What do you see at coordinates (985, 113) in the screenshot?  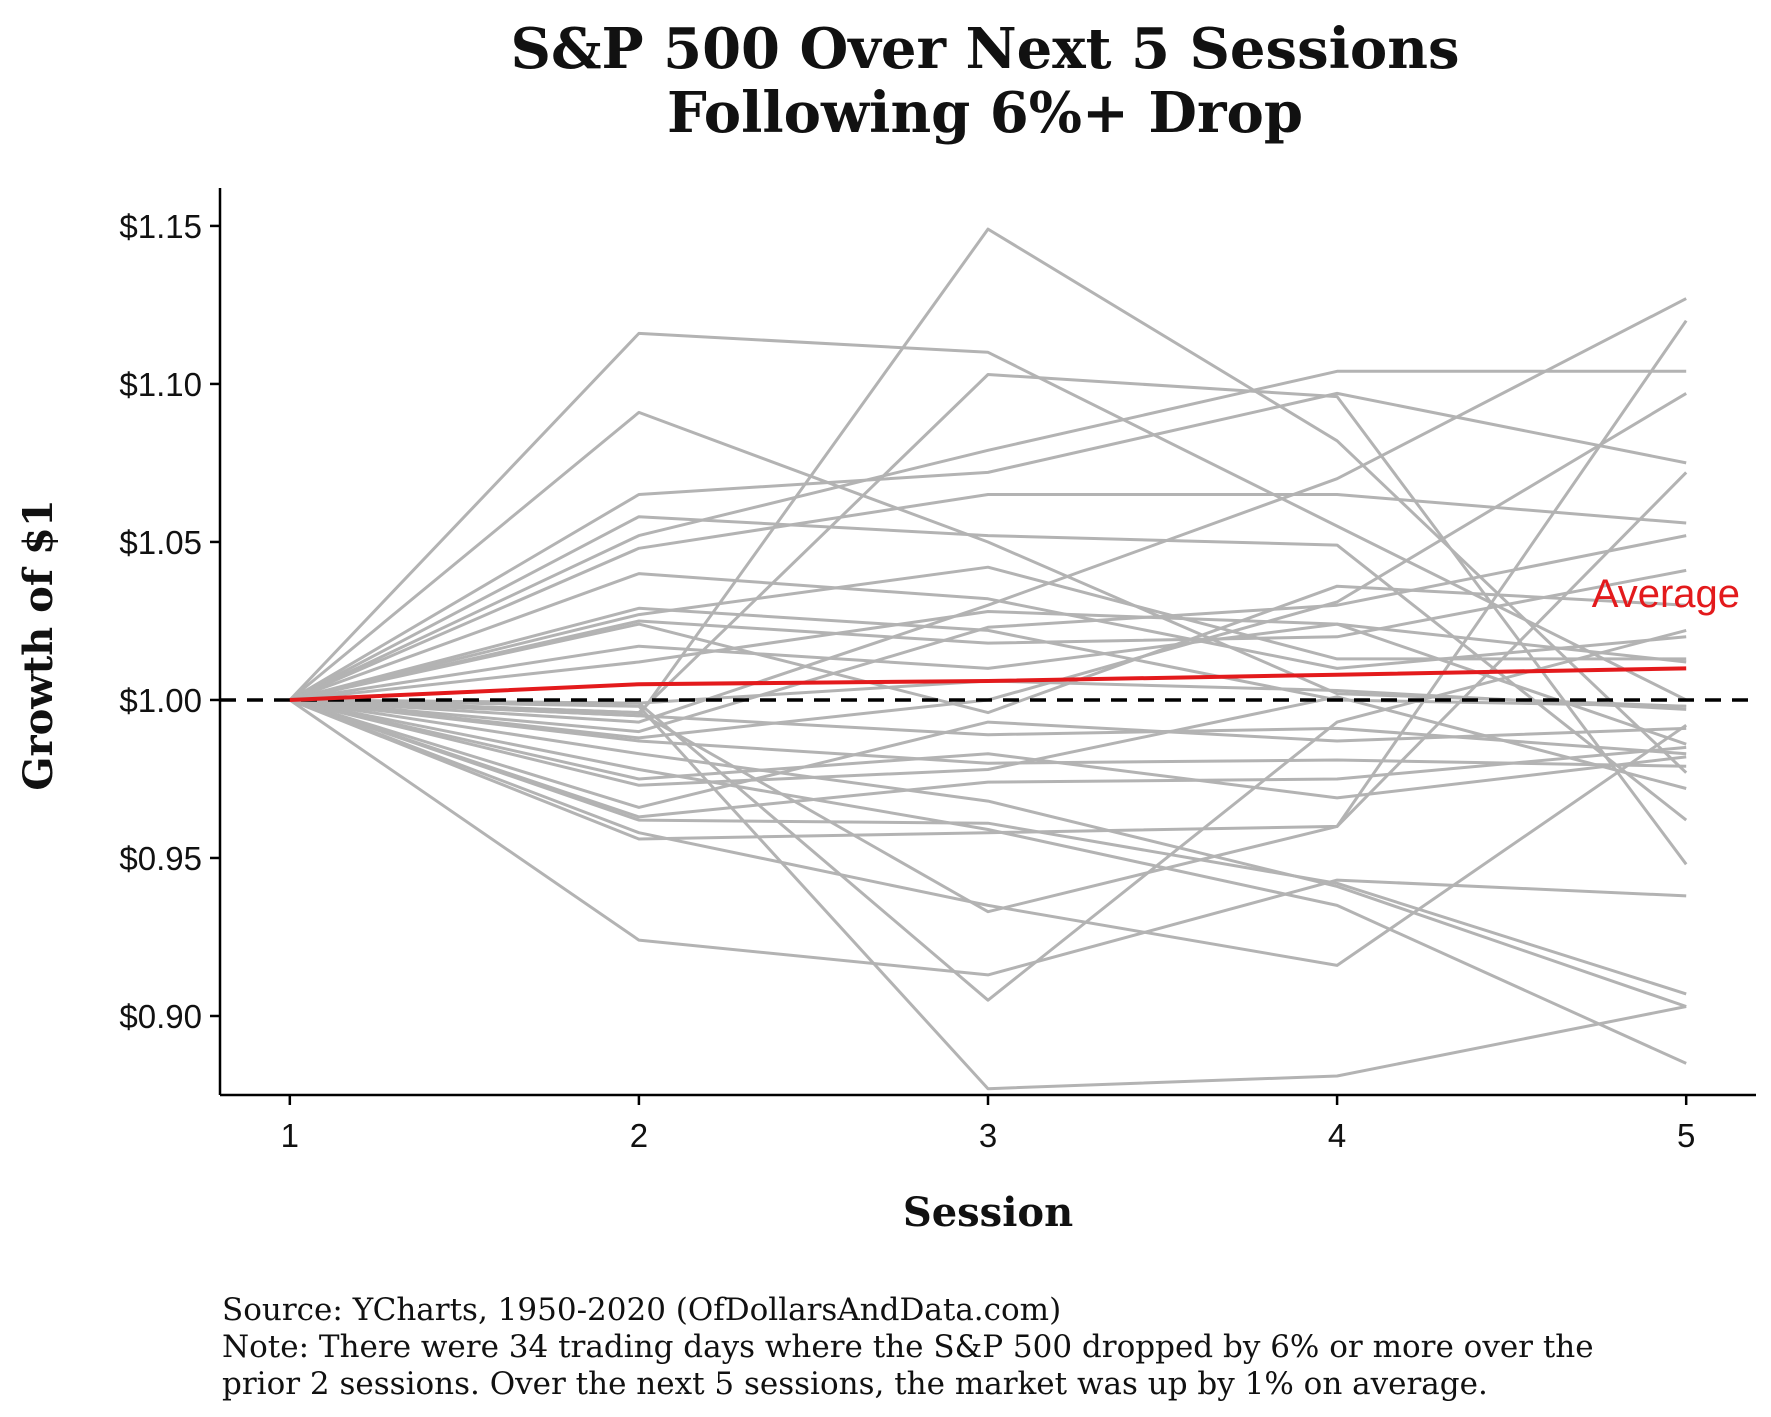 I see `chart-title-line-2: Following 6%+ Drop` at bounding box center [985, 113].